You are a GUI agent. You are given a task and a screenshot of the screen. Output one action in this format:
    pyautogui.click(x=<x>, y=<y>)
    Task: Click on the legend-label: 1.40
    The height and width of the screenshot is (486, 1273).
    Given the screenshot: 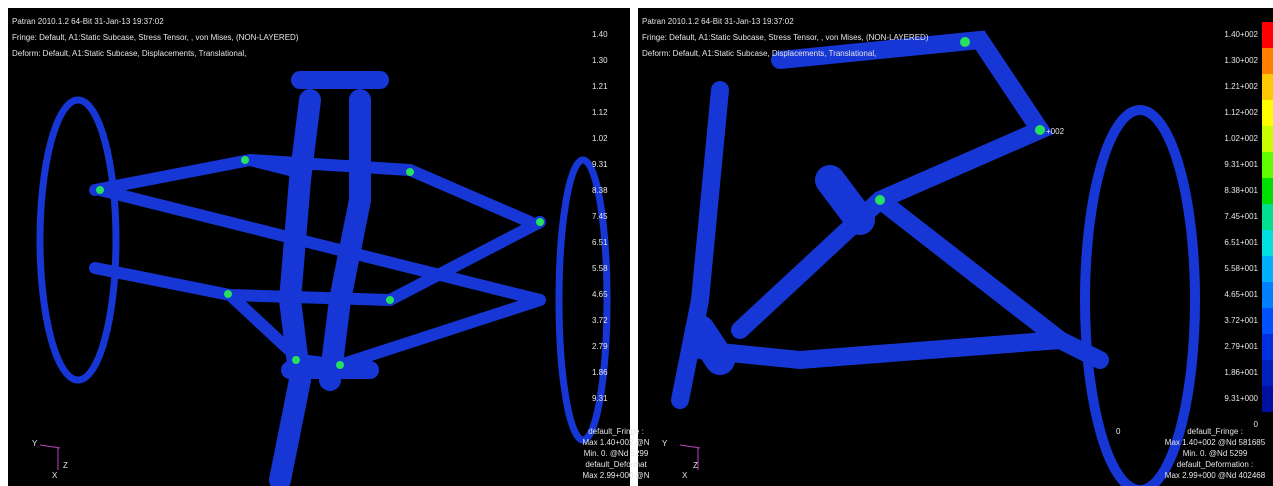 What is the action you would take?
    pyautogui.click(x=600, y=34)
    